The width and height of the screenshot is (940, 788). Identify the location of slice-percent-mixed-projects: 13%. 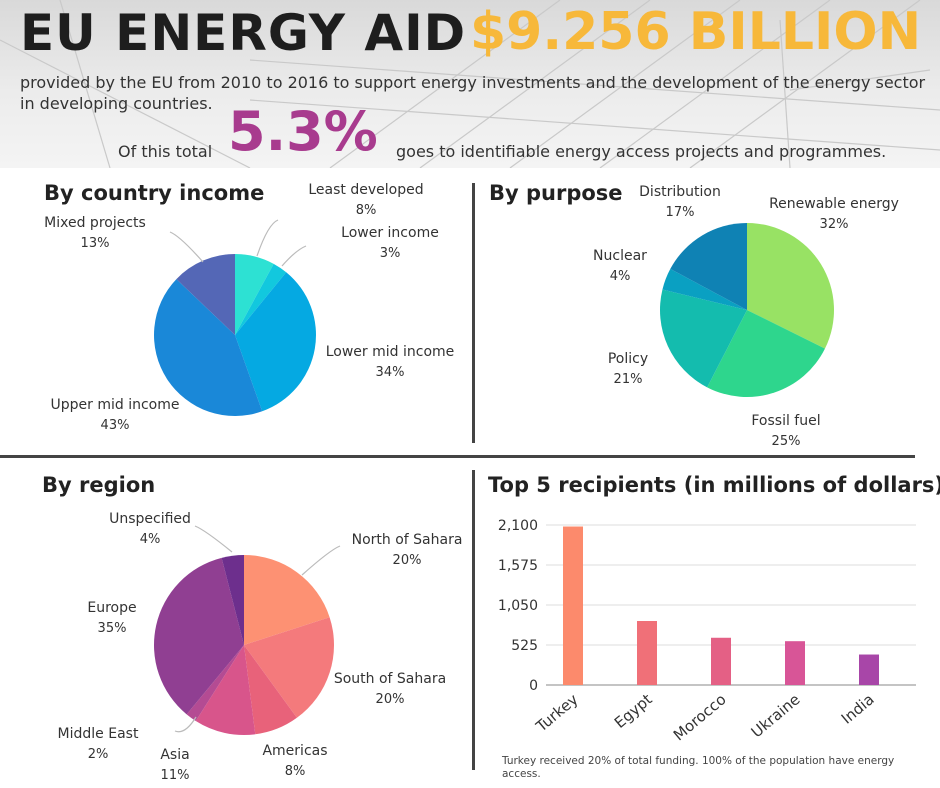
(95, 243).